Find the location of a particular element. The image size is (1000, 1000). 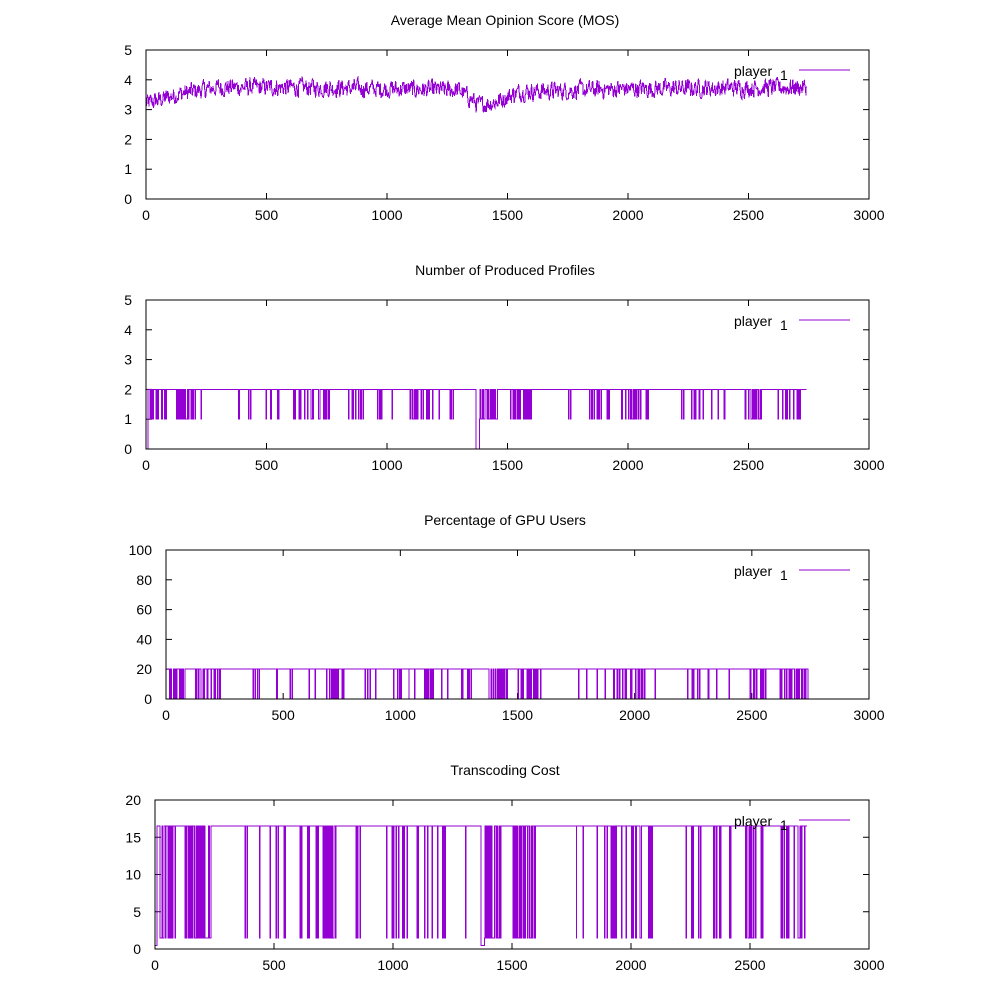

chart-title: Number of Produced Profiles is located at coordinates (505, 270).